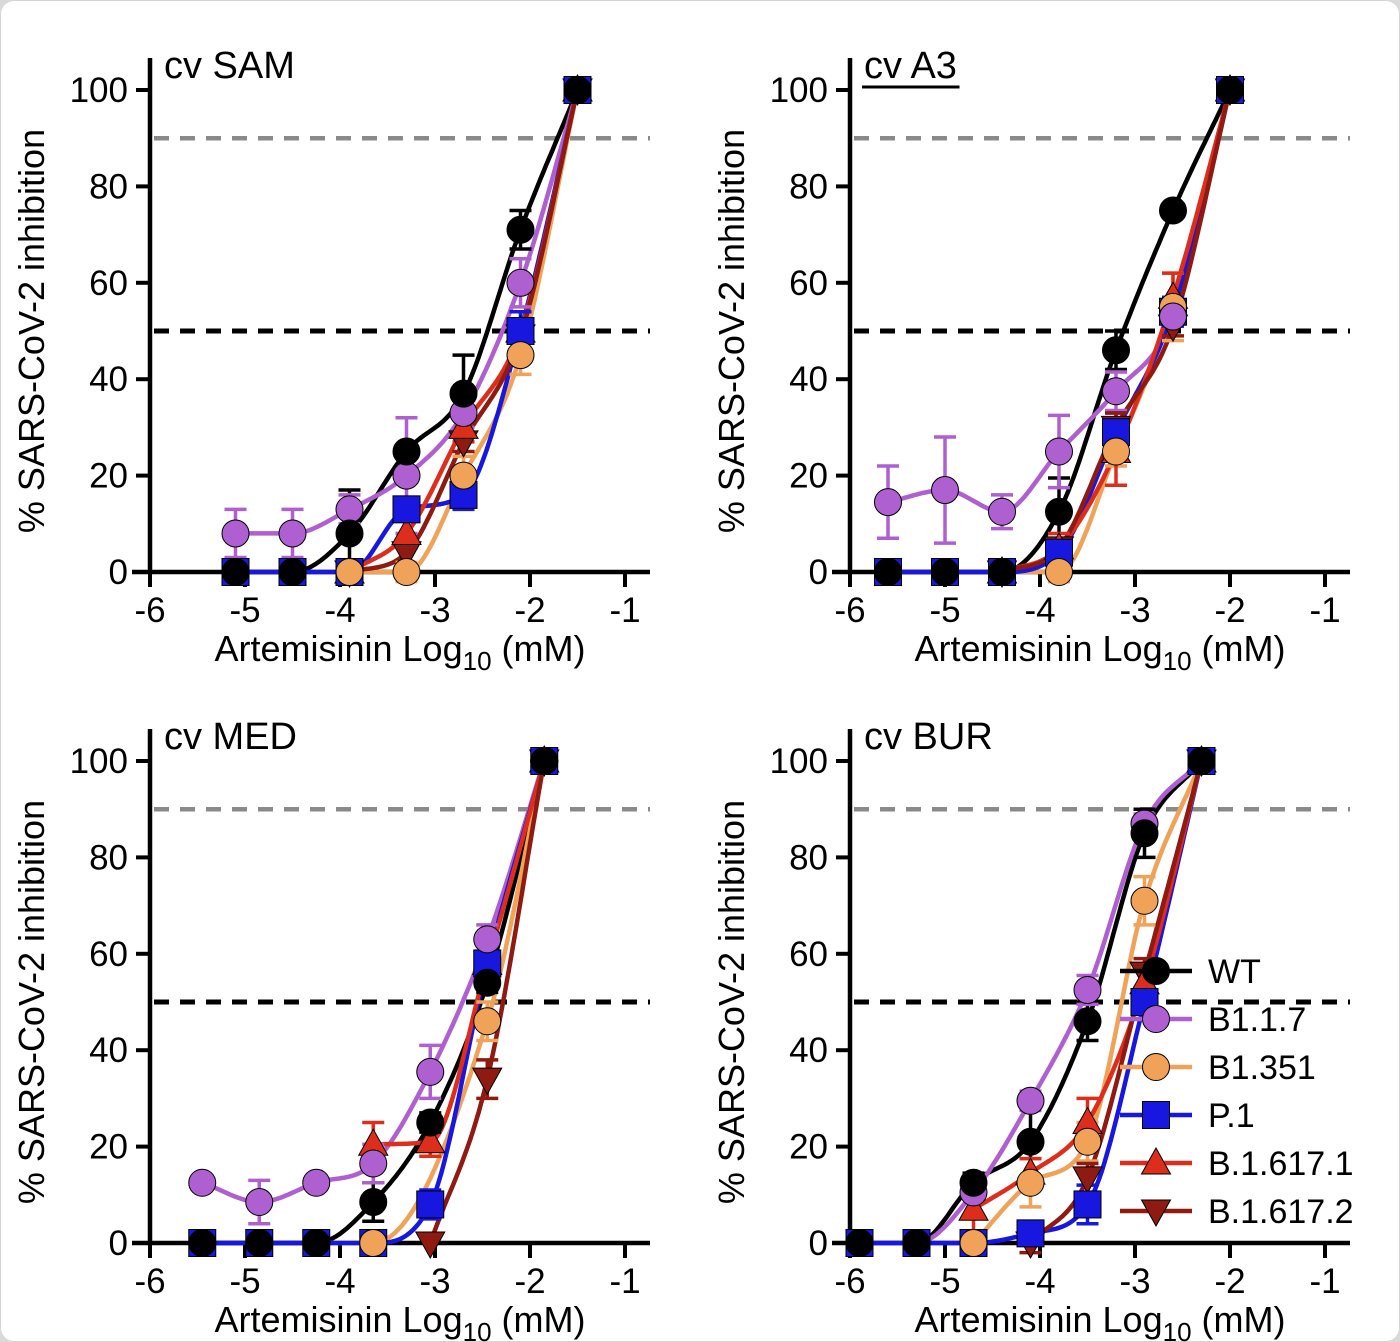 The width and height of the screenshot is (1400, 1342). Describe the element at coordinates (928, 737) in the screenshot. I see `panel-title: cv BUR` at that location.